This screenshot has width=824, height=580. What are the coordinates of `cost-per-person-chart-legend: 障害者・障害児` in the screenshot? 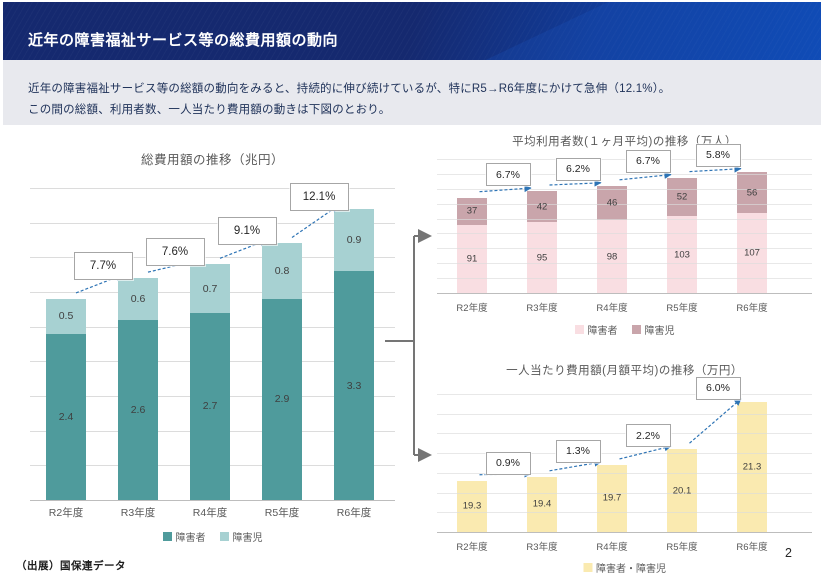 It's located at (624, 567).